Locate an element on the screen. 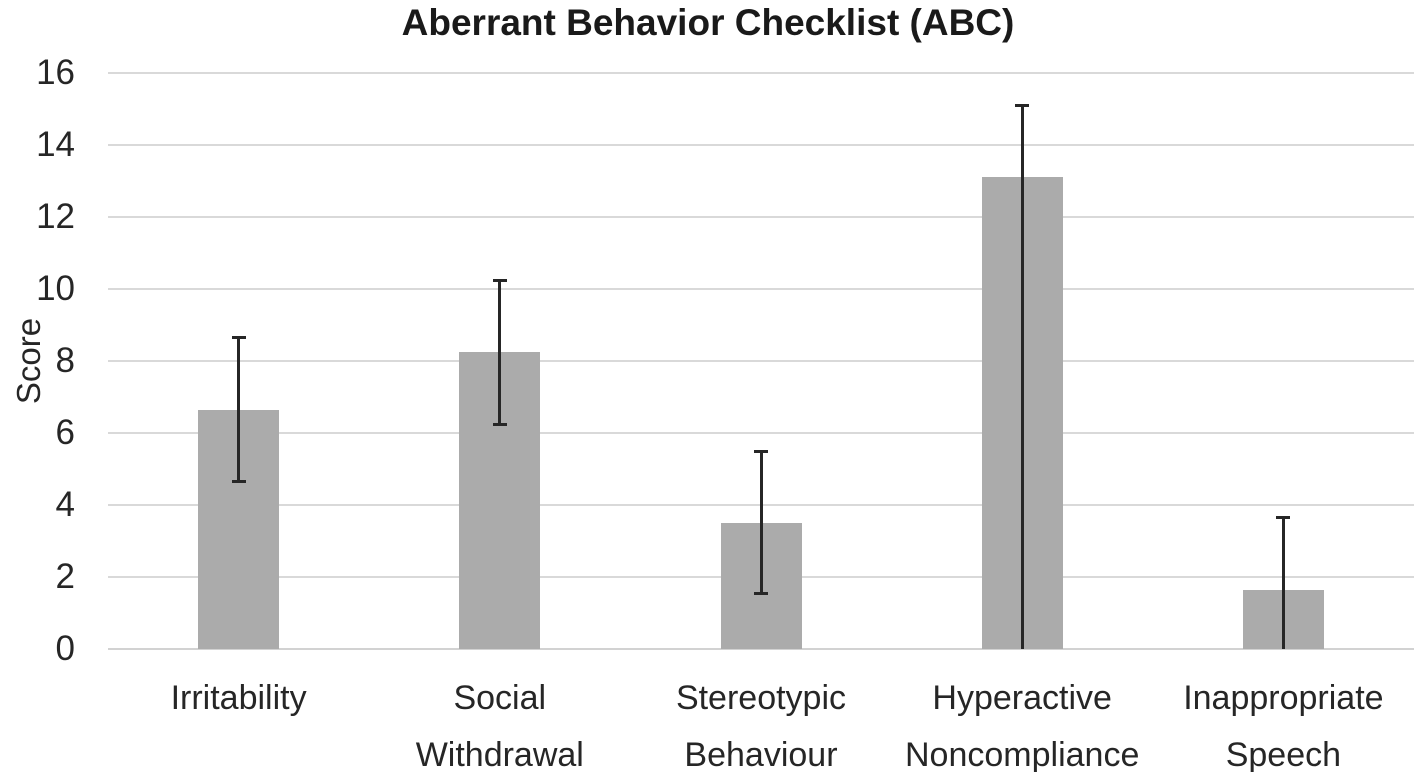  x-axis-baseline is located at coordinates (761, 649).